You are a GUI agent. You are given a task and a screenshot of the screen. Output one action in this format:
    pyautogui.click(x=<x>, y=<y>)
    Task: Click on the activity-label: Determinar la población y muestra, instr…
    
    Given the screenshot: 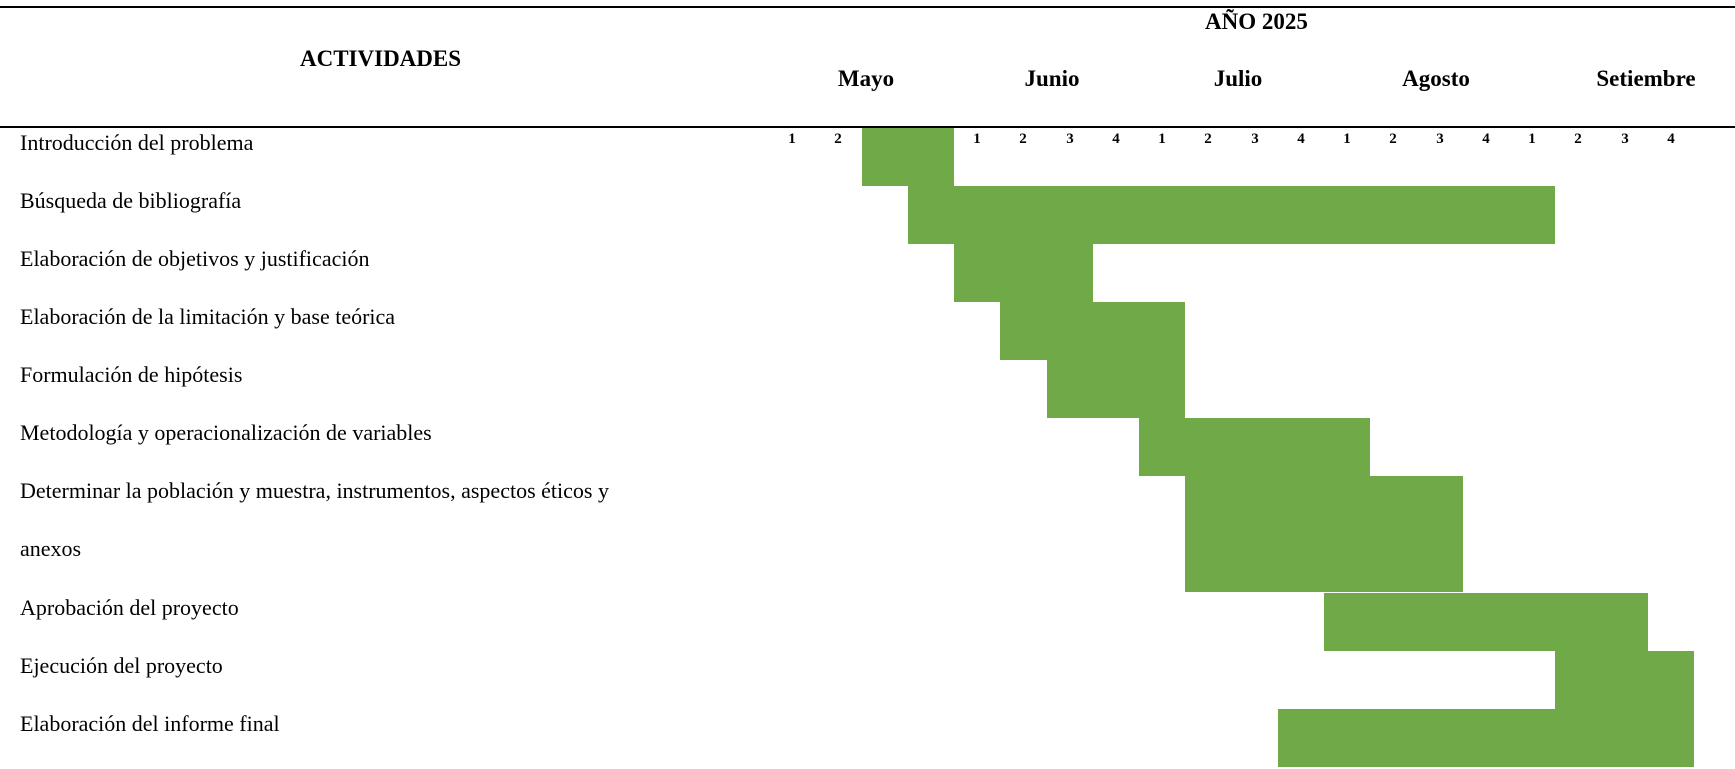 What is the action you would take?
    pyautogui.click(x=314, y=490)
    